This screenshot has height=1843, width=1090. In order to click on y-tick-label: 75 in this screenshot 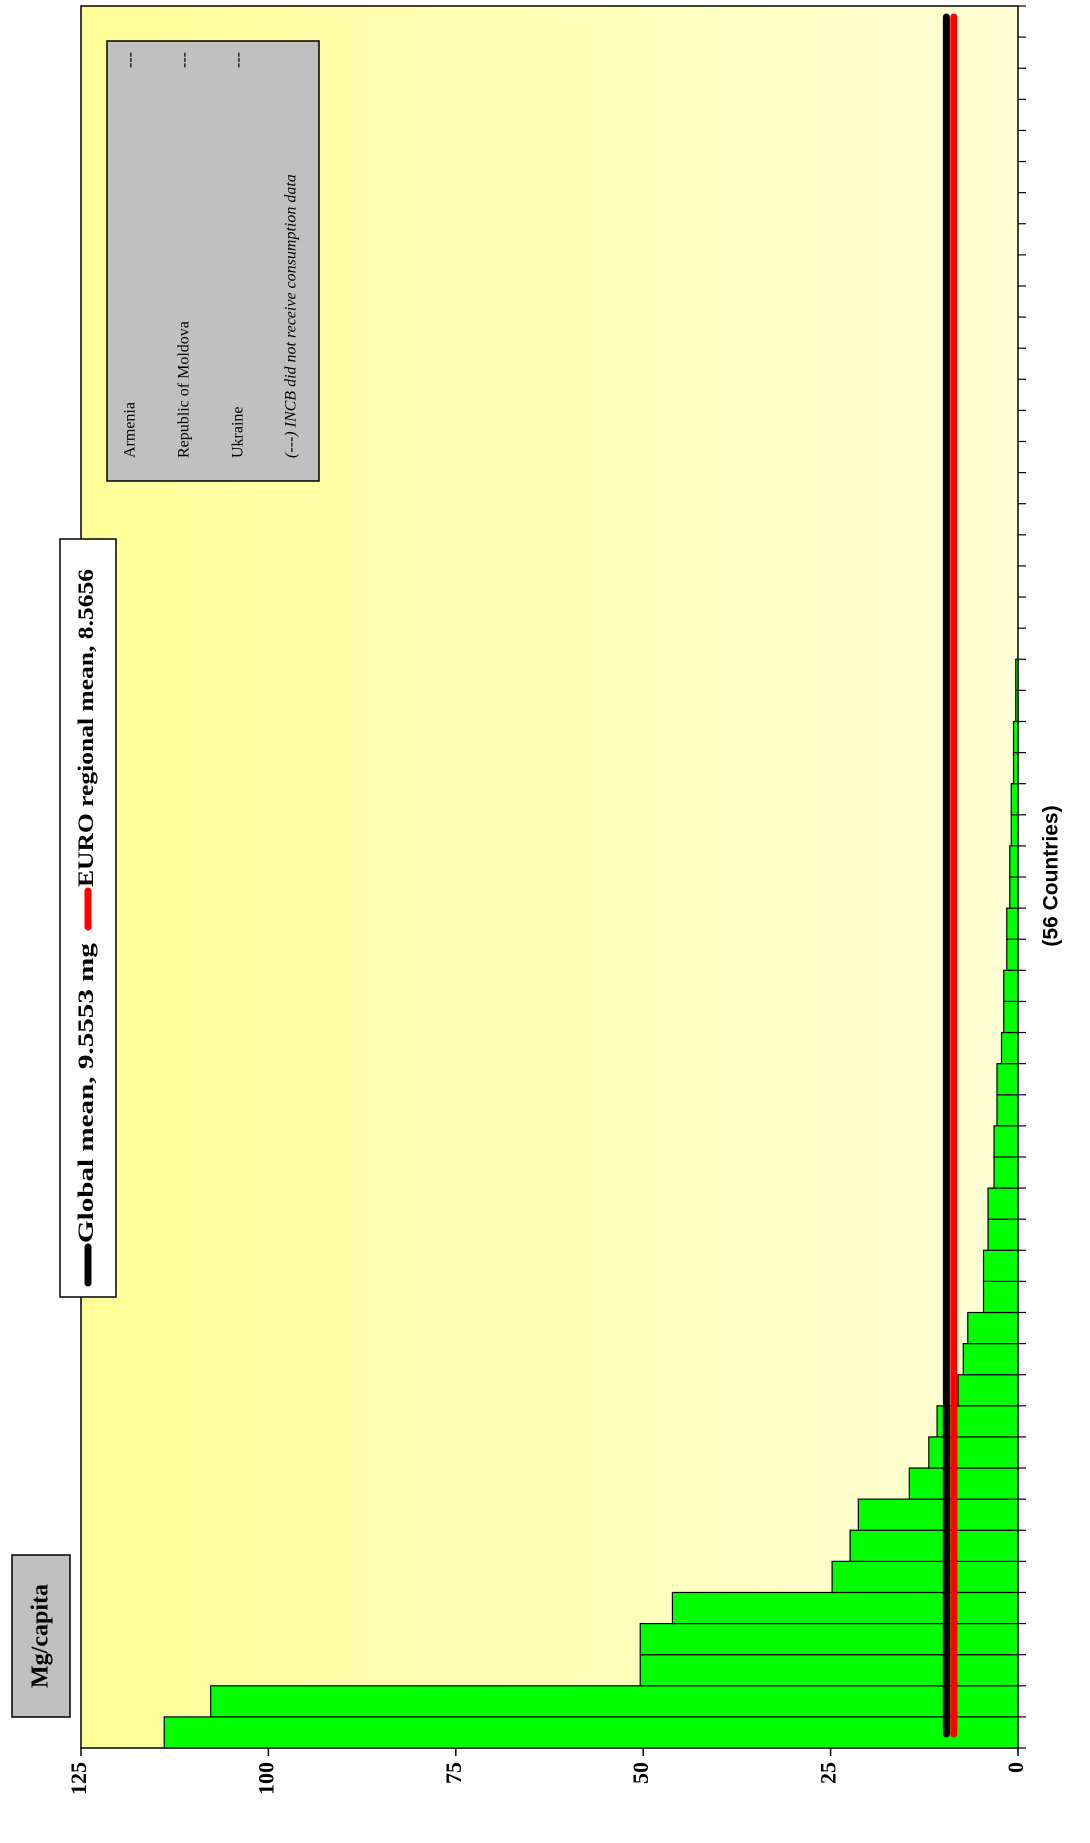, I will do `click(453, 1773)`.